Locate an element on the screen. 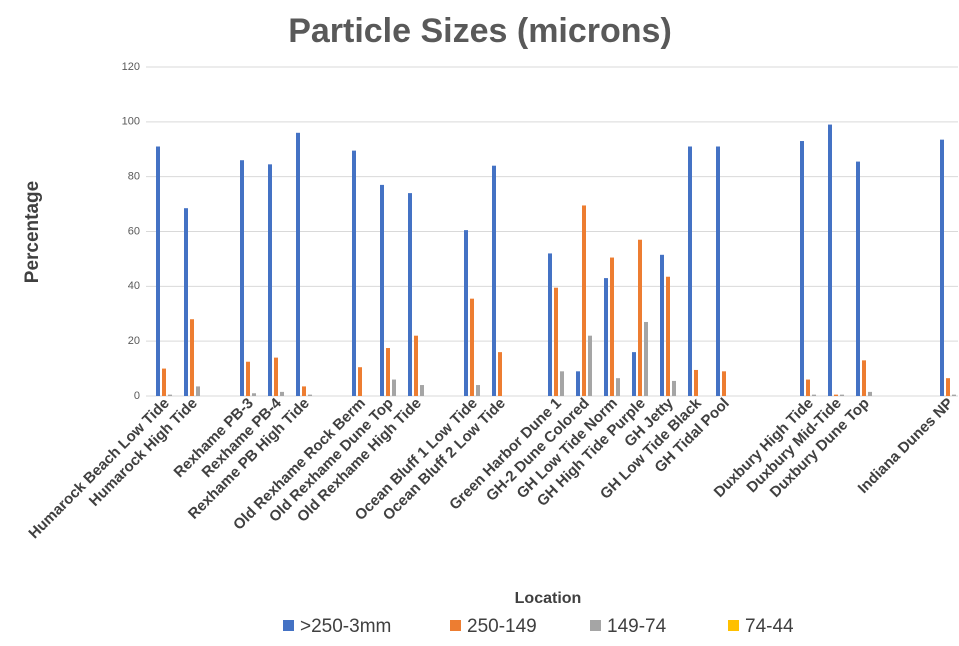  y-tick-label: 100 is located at coordinates (131, 122).